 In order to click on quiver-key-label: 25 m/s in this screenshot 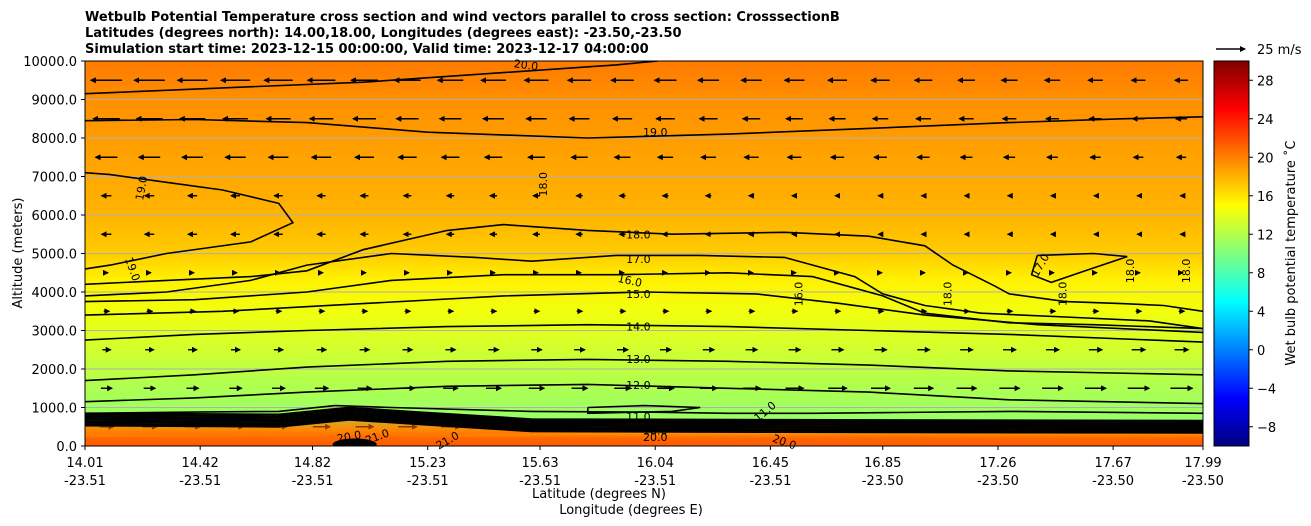, I will do `click(1279, 50)`.